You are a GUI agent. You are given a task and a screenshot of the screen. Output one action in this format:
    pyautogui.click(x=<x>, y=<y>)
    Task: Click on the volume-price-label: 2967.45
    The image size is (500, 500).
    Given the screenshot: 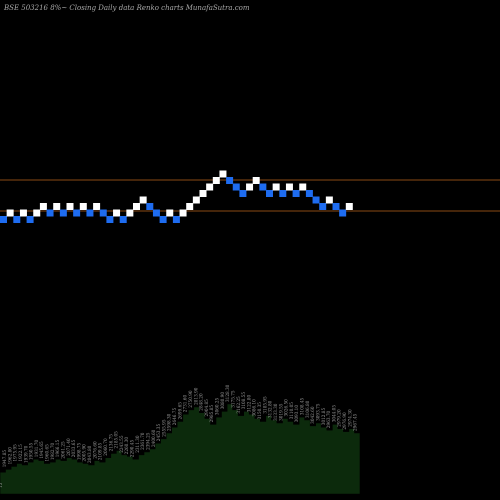 What is the action you would take?
    pyautogui.click(x=355, y=422)
    